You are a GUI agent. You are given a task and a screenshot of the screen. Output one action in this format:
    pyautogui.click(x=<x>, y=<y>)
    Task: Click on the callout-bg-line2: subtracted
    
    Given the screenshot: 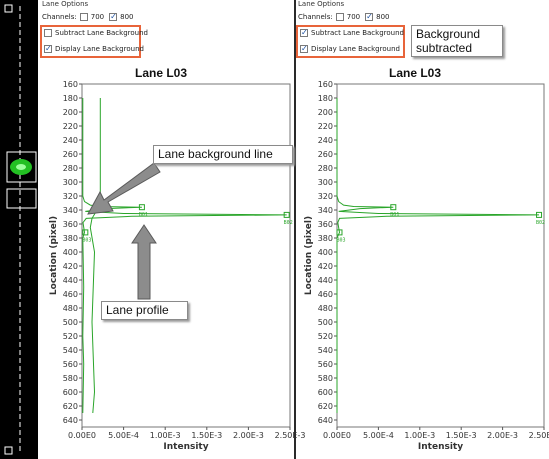 What is the action you would take?
    pyautogui.click(x=444, y=48)
    